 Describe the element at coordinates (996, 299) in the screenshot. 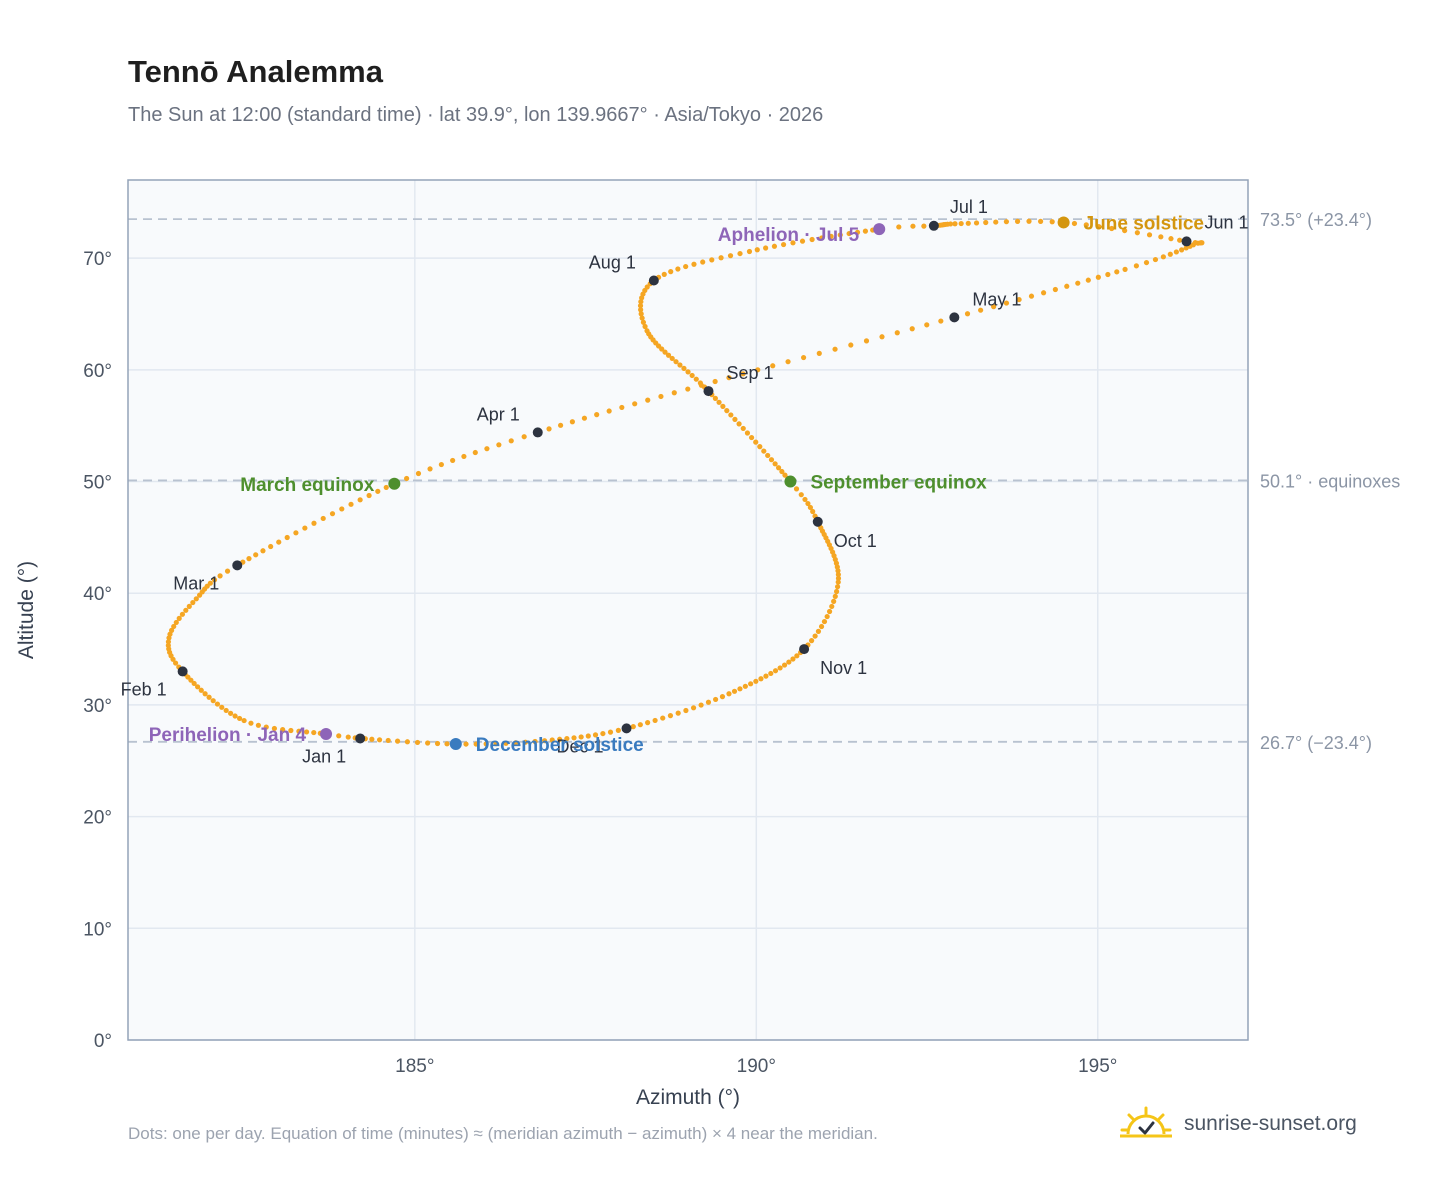

I see `month-marker-label: May 1` at that location.